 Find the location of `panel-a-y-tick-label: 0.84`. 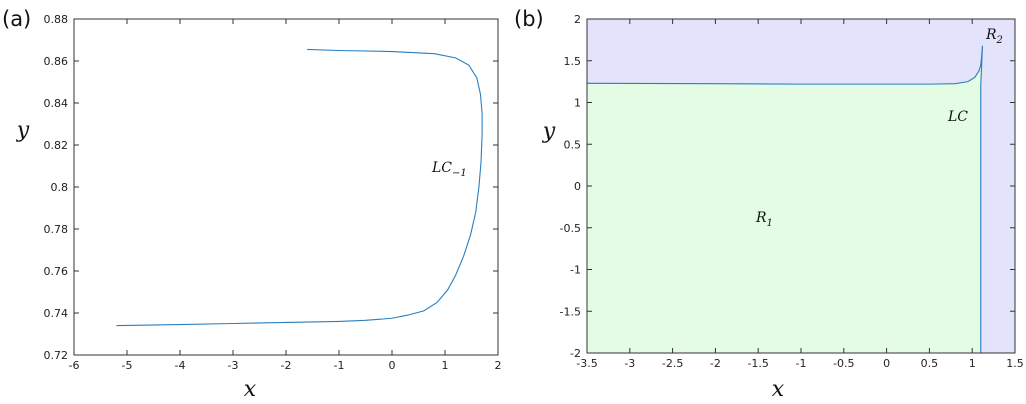

panel-a-y-tick-label: 0.84 is located at coordinates (56, 103).